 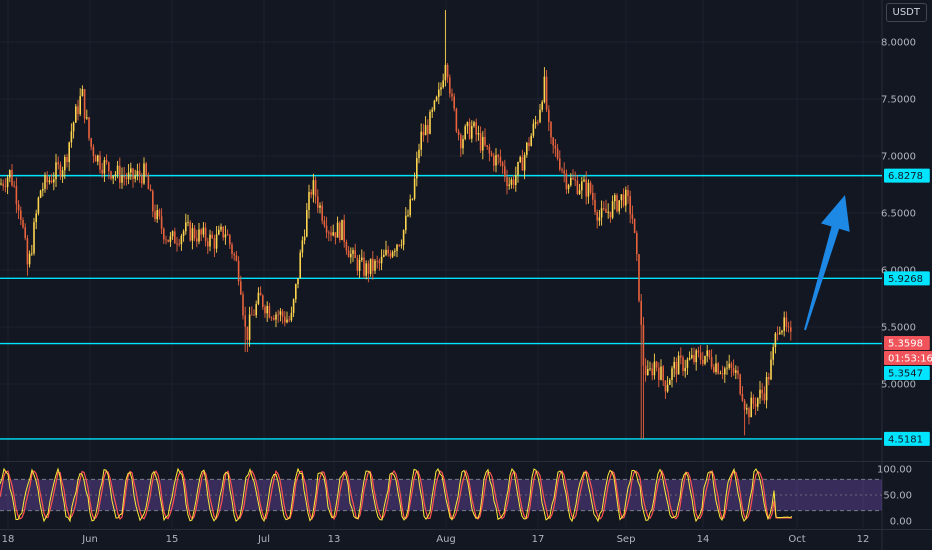 I want to click on time-tick-label: Oct, so click(x=796, y=539).